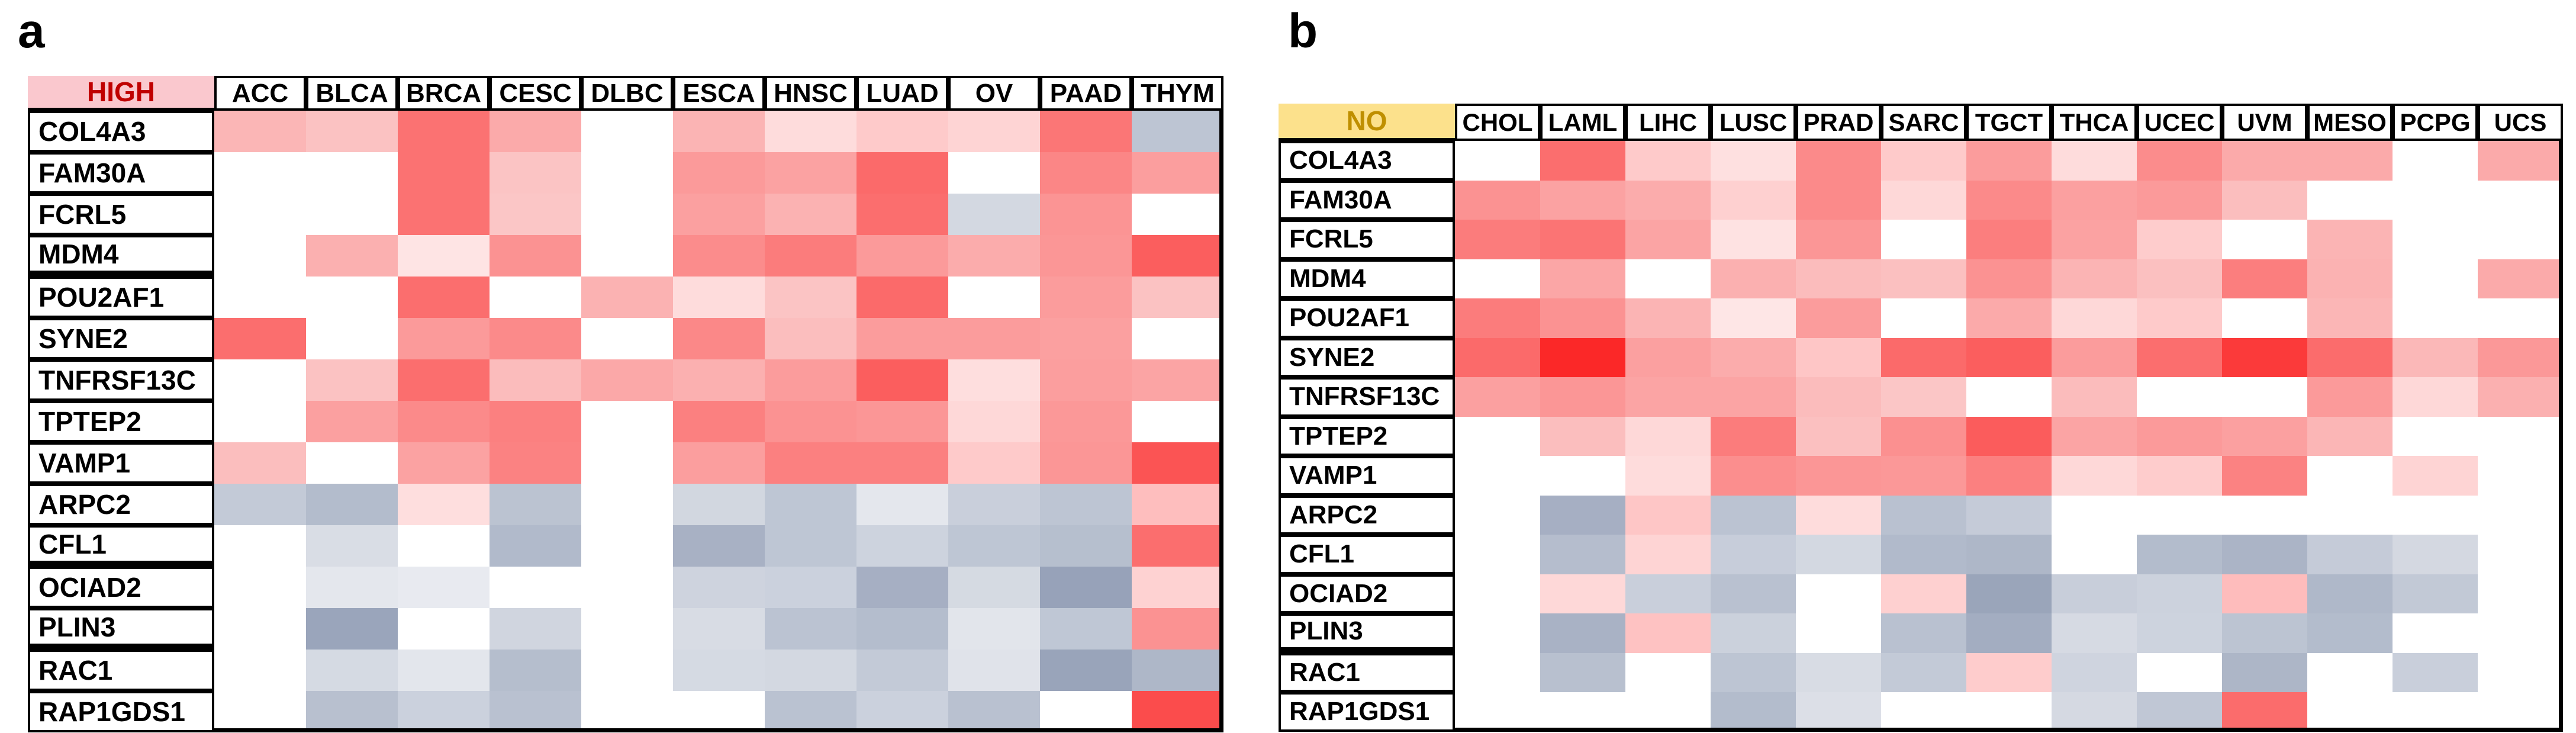 The width and height of the screenshot is (2576, 733). Describe the element at coordinates (121, 629) in the screenshot. I see `gene-label-plin3: PLIN3` at that location.